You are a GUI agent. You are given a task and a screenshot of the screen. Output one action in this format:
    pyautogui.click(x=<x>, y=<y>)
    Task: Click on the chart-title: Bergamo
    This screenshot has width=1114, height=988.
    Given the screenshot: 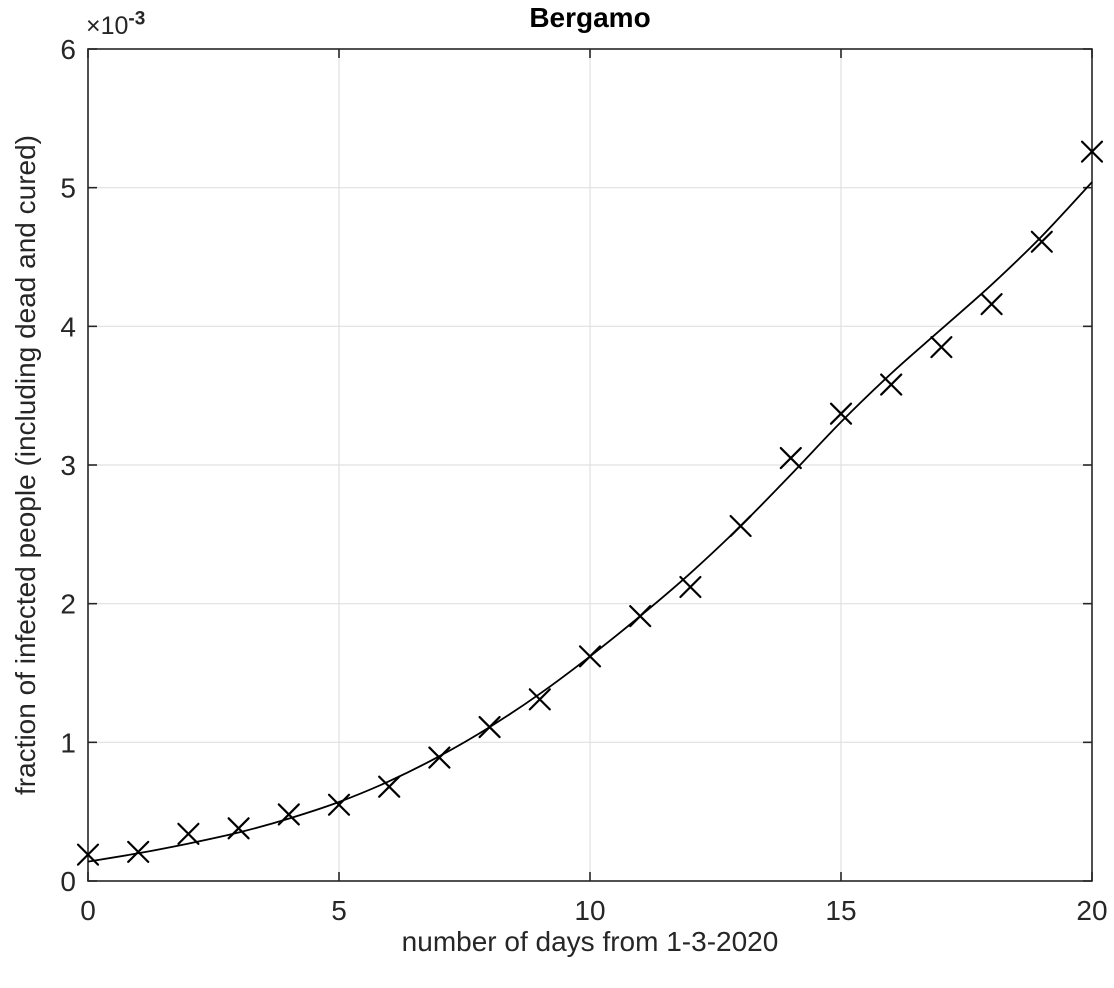 What is the action you would take?
    pyautogui.click(x=590, y=17)
    